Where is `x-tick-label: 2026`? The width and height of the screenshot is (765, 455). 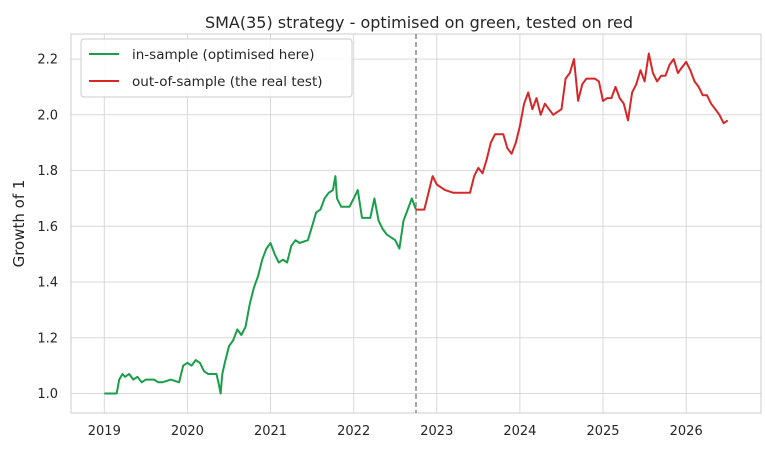 x-tick-label: 2026 is located at coordinates (686, 431).